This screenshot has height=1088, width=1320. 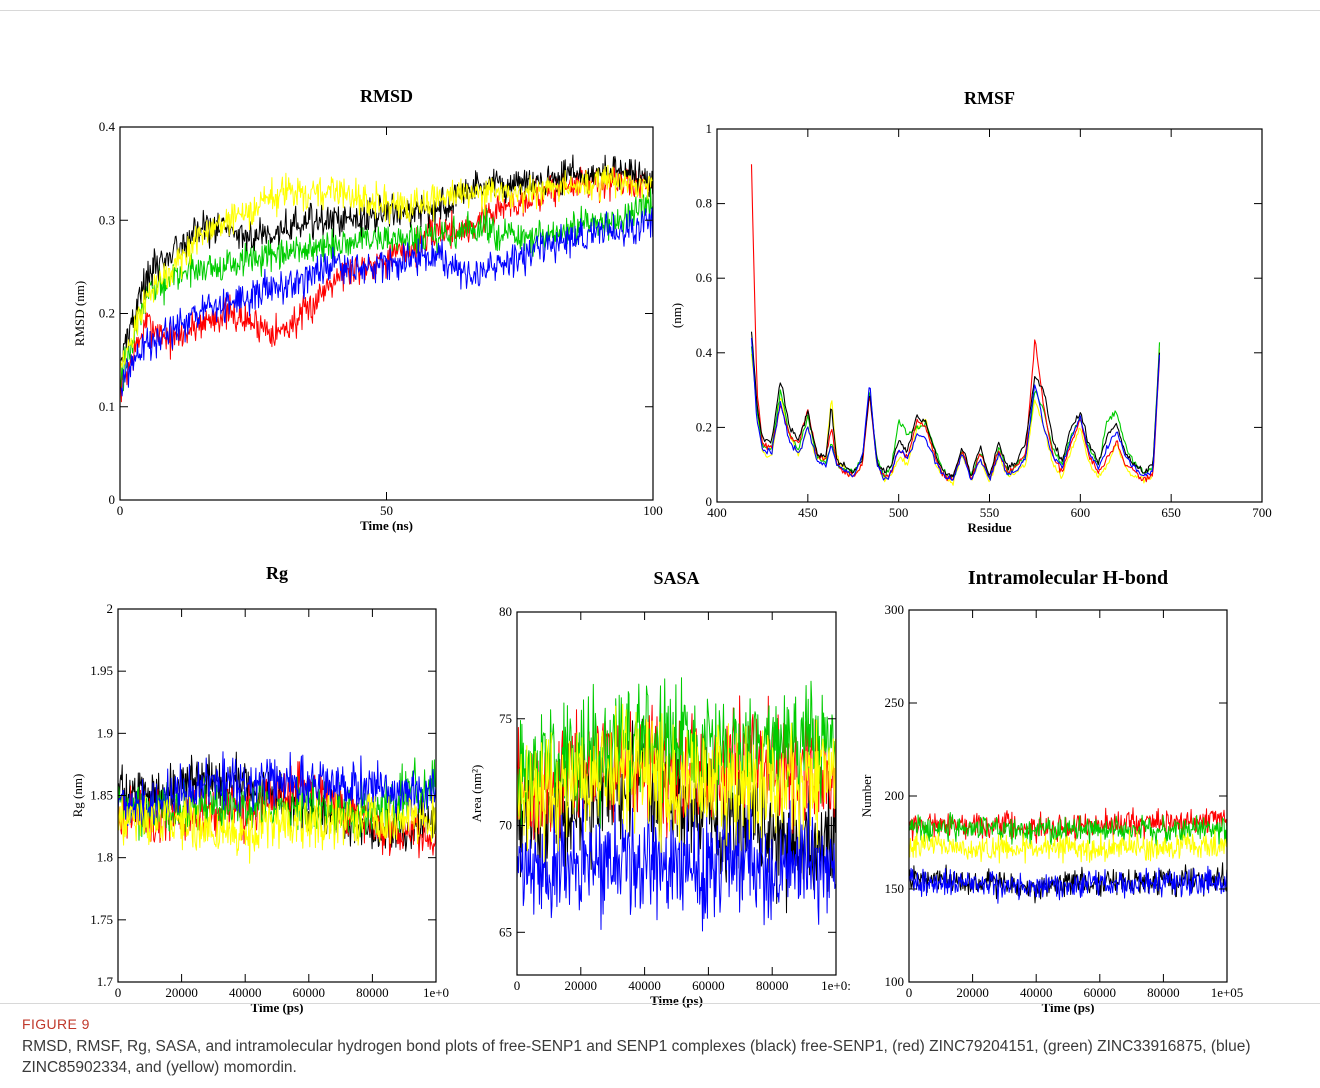 What do you see at coordinates (717, 512) in the screenshot?
I see `x-tick-label: 400` at bounding box center [717, 512].